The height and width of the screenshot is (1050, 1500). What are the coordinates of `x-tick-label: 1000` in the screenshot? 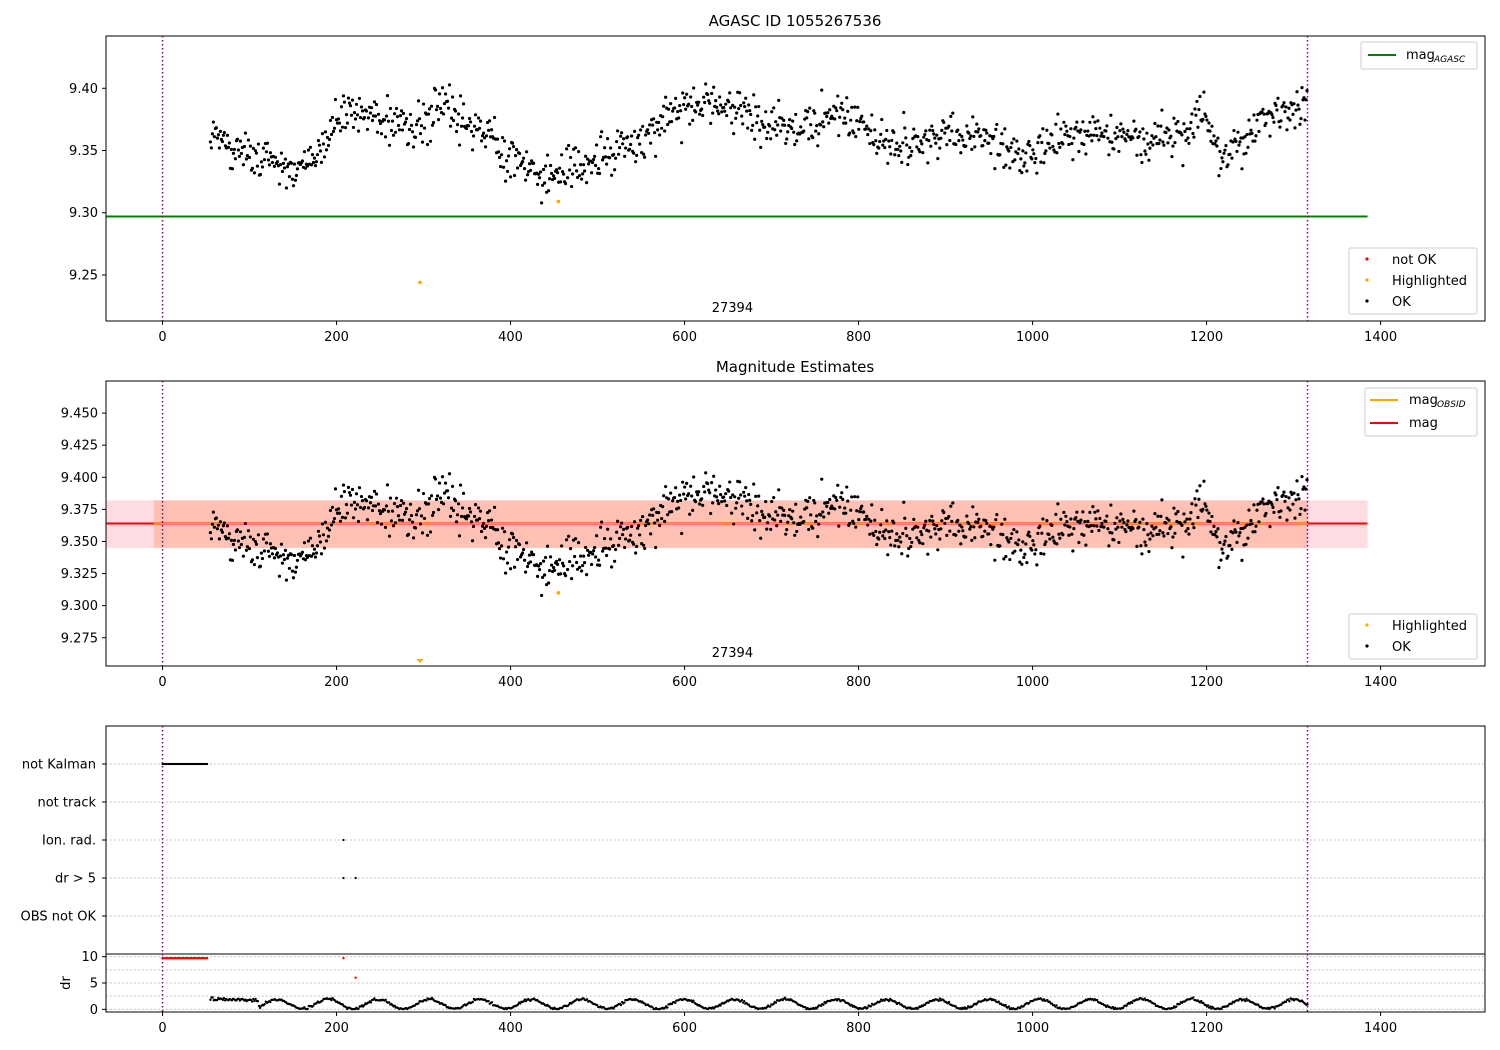 It's located at (1032, 1028).